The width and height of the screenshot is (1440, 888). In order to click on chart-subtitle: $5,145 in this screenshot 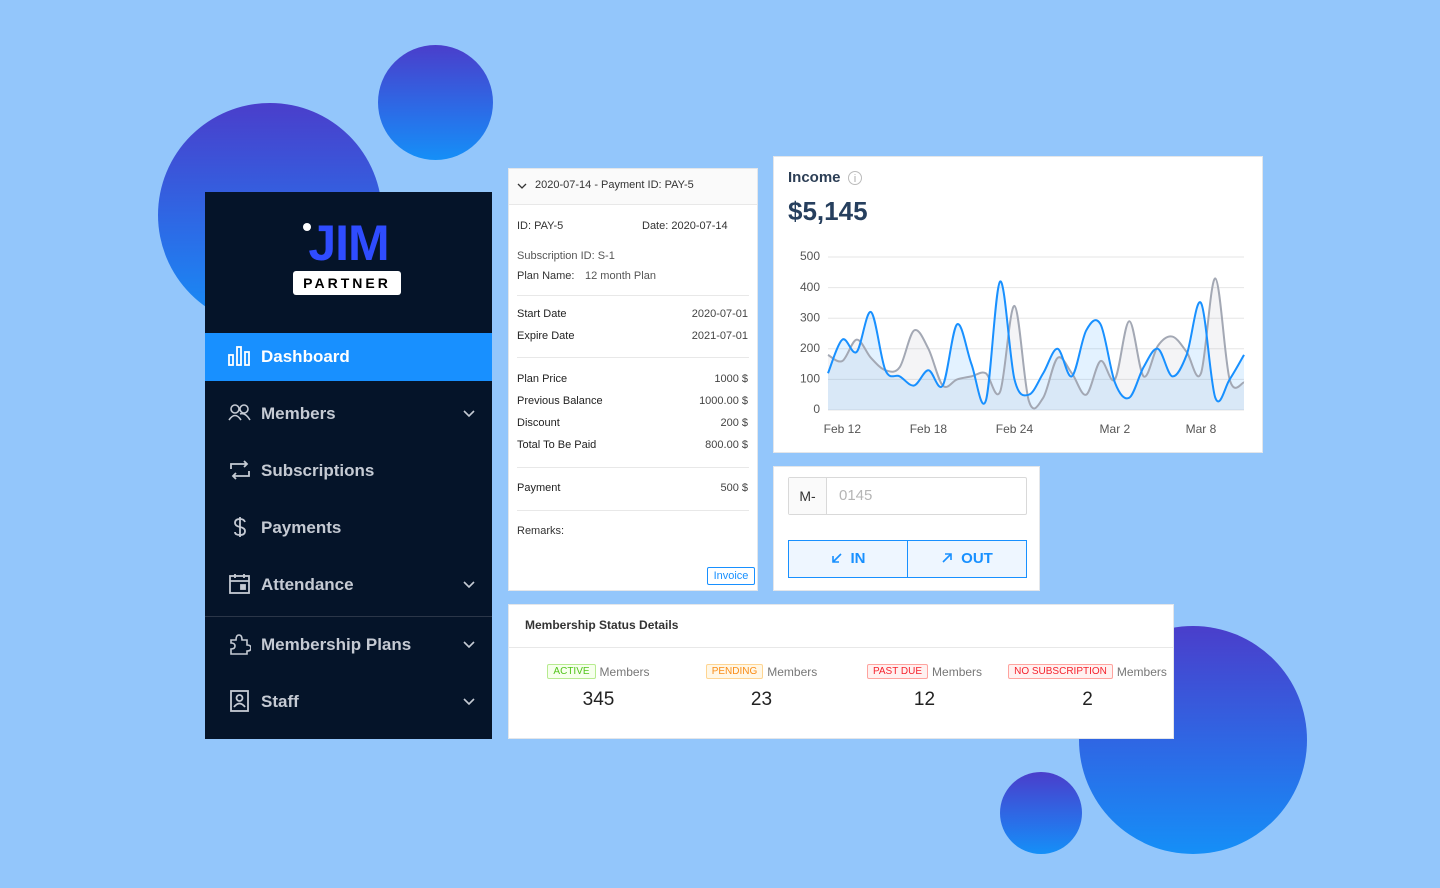, I will do `click(828, 211)`.